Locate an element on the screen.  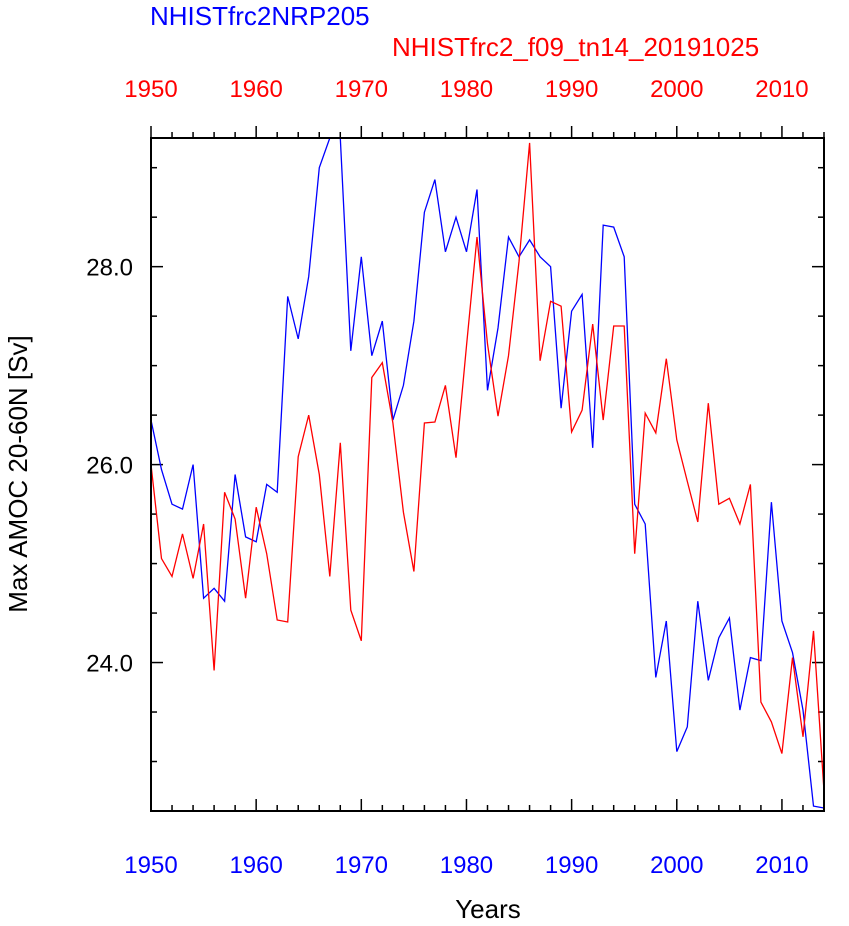
top-x-tick-labels: 1950 1960 1970 1980 1990 2000 2010 is located at coordinates (466, 89).